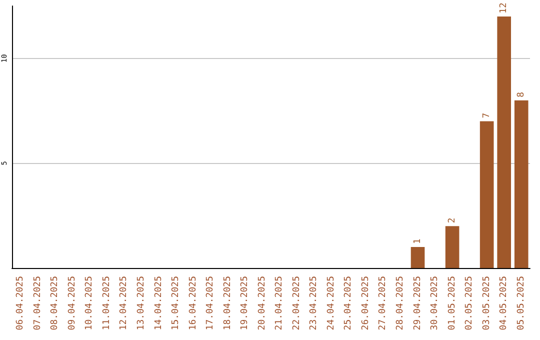  What do you see at coordinates (245, 303) in the screenshot?
I see `x-tick-label: 19.04.2025` at bounding box center [245, 303].